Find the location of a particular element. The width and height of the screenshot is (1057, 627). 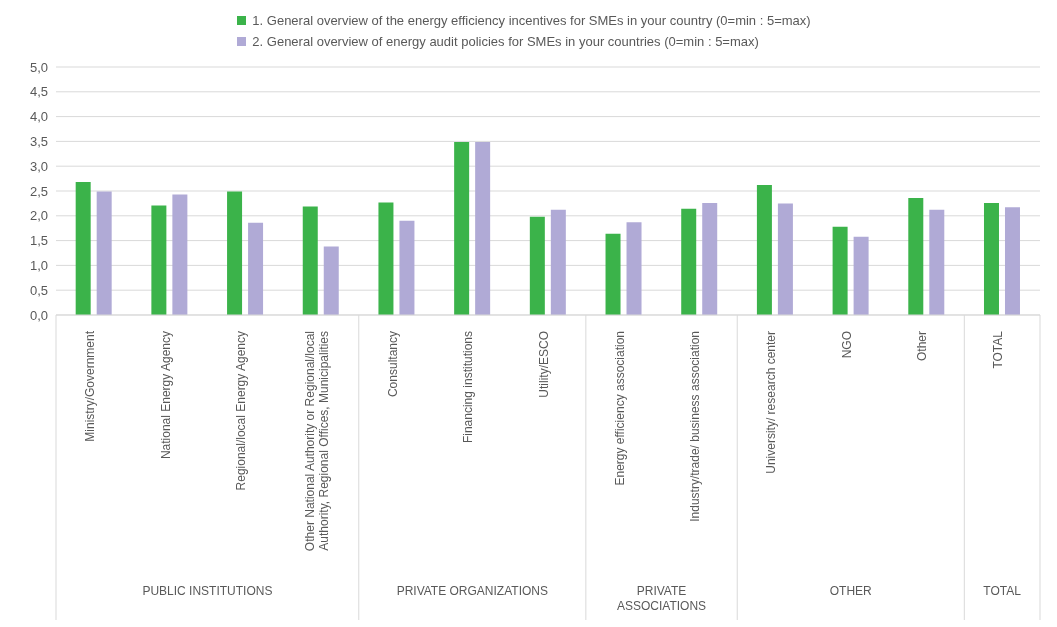

text: PRIVATE ORGANIZATIONS is located at coordinates (472, 591).